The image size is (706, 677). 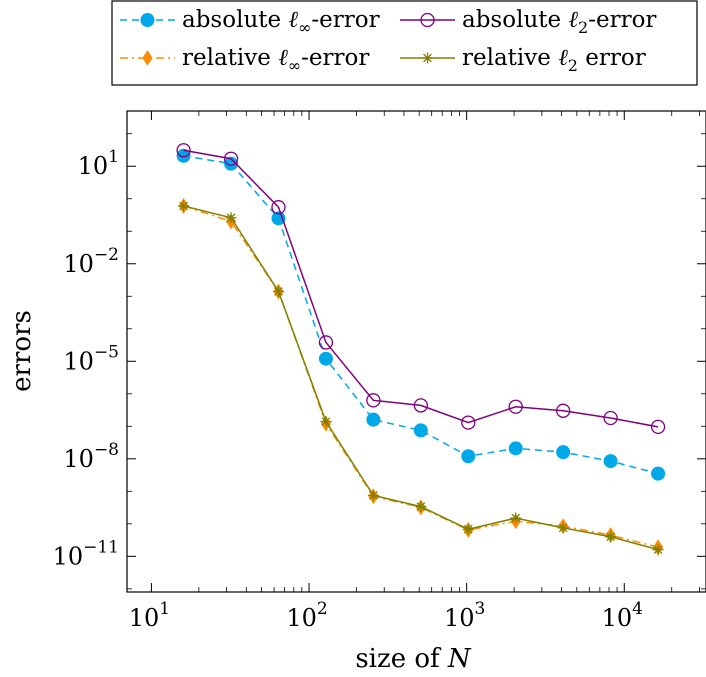 What do you see at coordinates (306, 615) in the screenshot?
I see `x-tick-label: 10²` at bounding box center [306, 615].